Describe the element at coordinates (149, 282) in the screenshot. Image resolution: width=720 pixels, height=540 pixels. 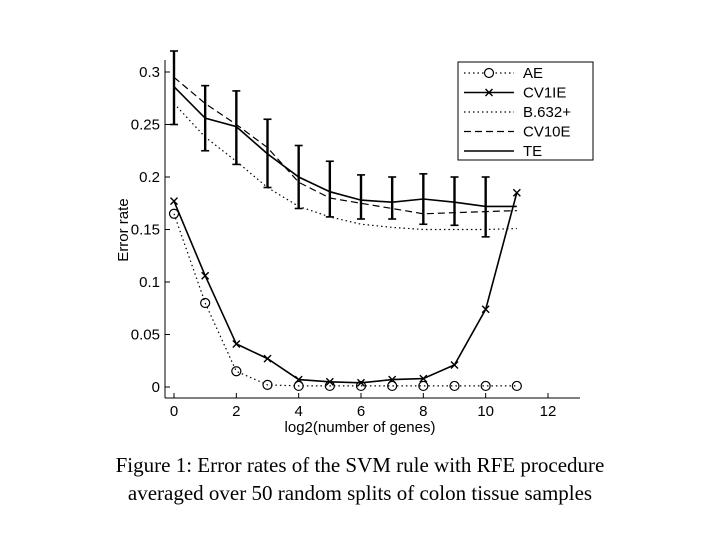
I see `y-tick-label: 0.1` at that location.